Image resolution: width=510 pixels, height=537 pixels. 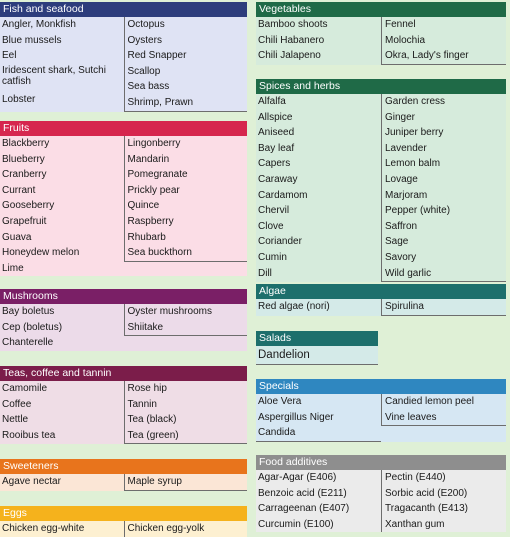 I want to click on list-item: Aniseed, so click(x=276, y=133).